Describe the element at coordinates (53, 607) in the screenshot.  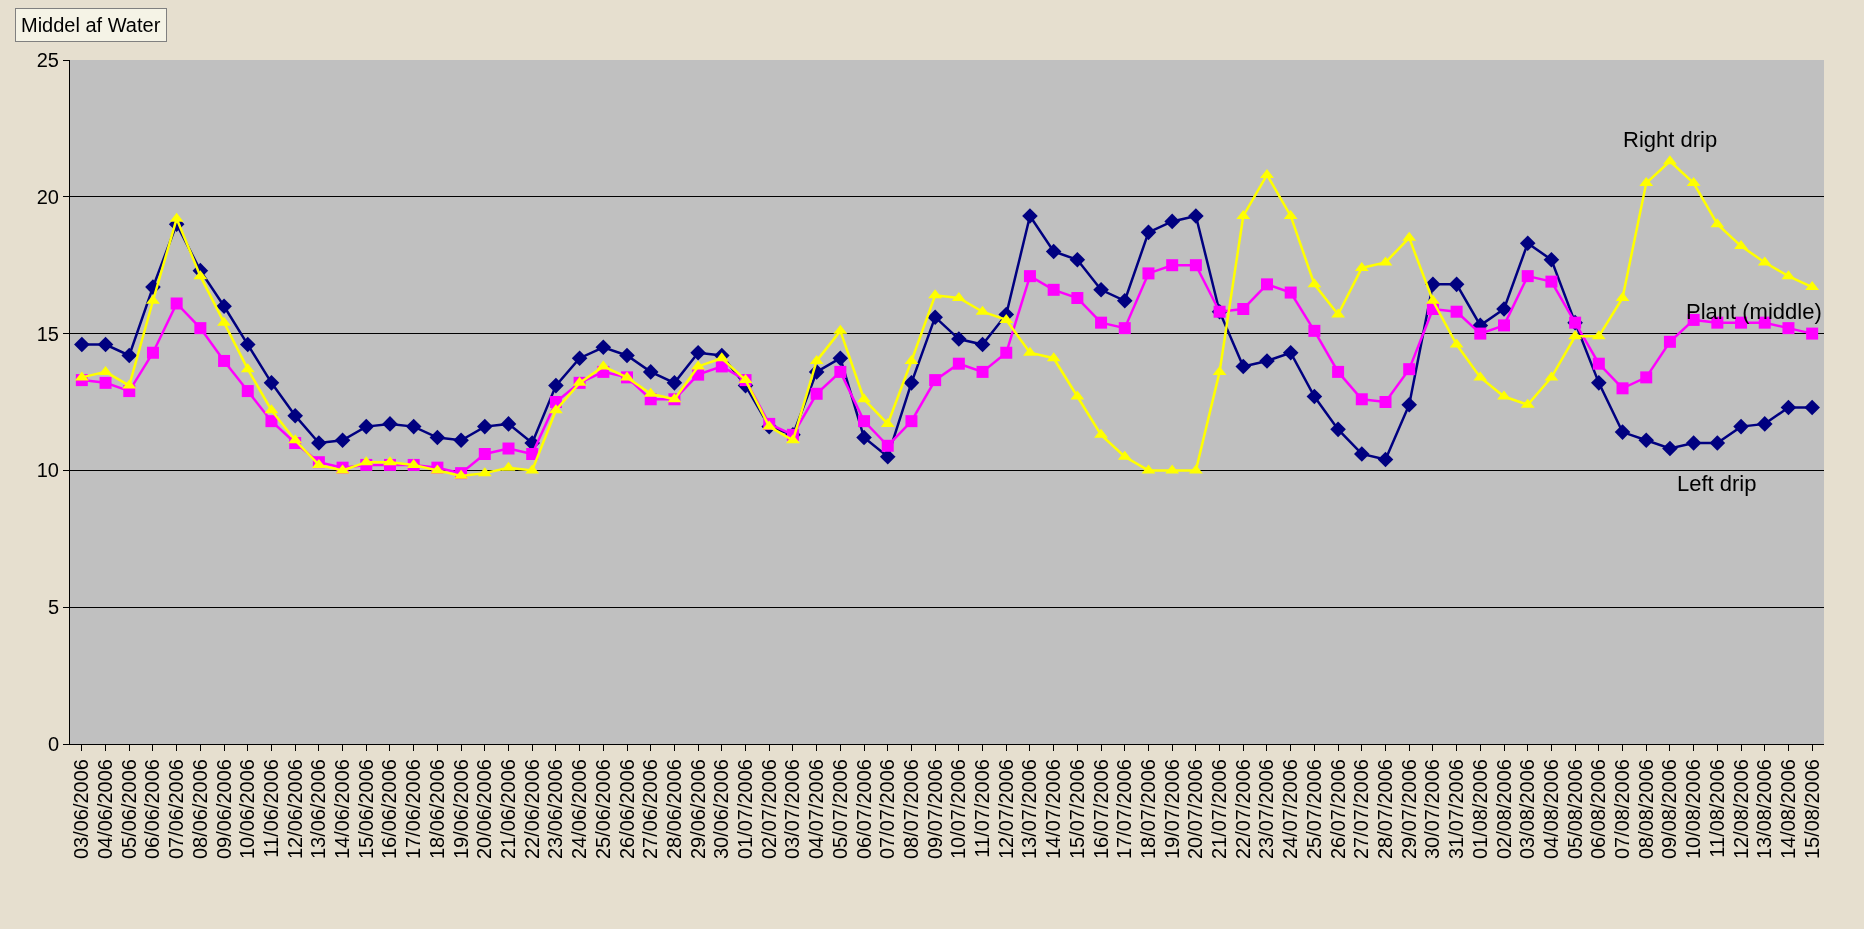
I see `y-tick-label: 5` at that location.